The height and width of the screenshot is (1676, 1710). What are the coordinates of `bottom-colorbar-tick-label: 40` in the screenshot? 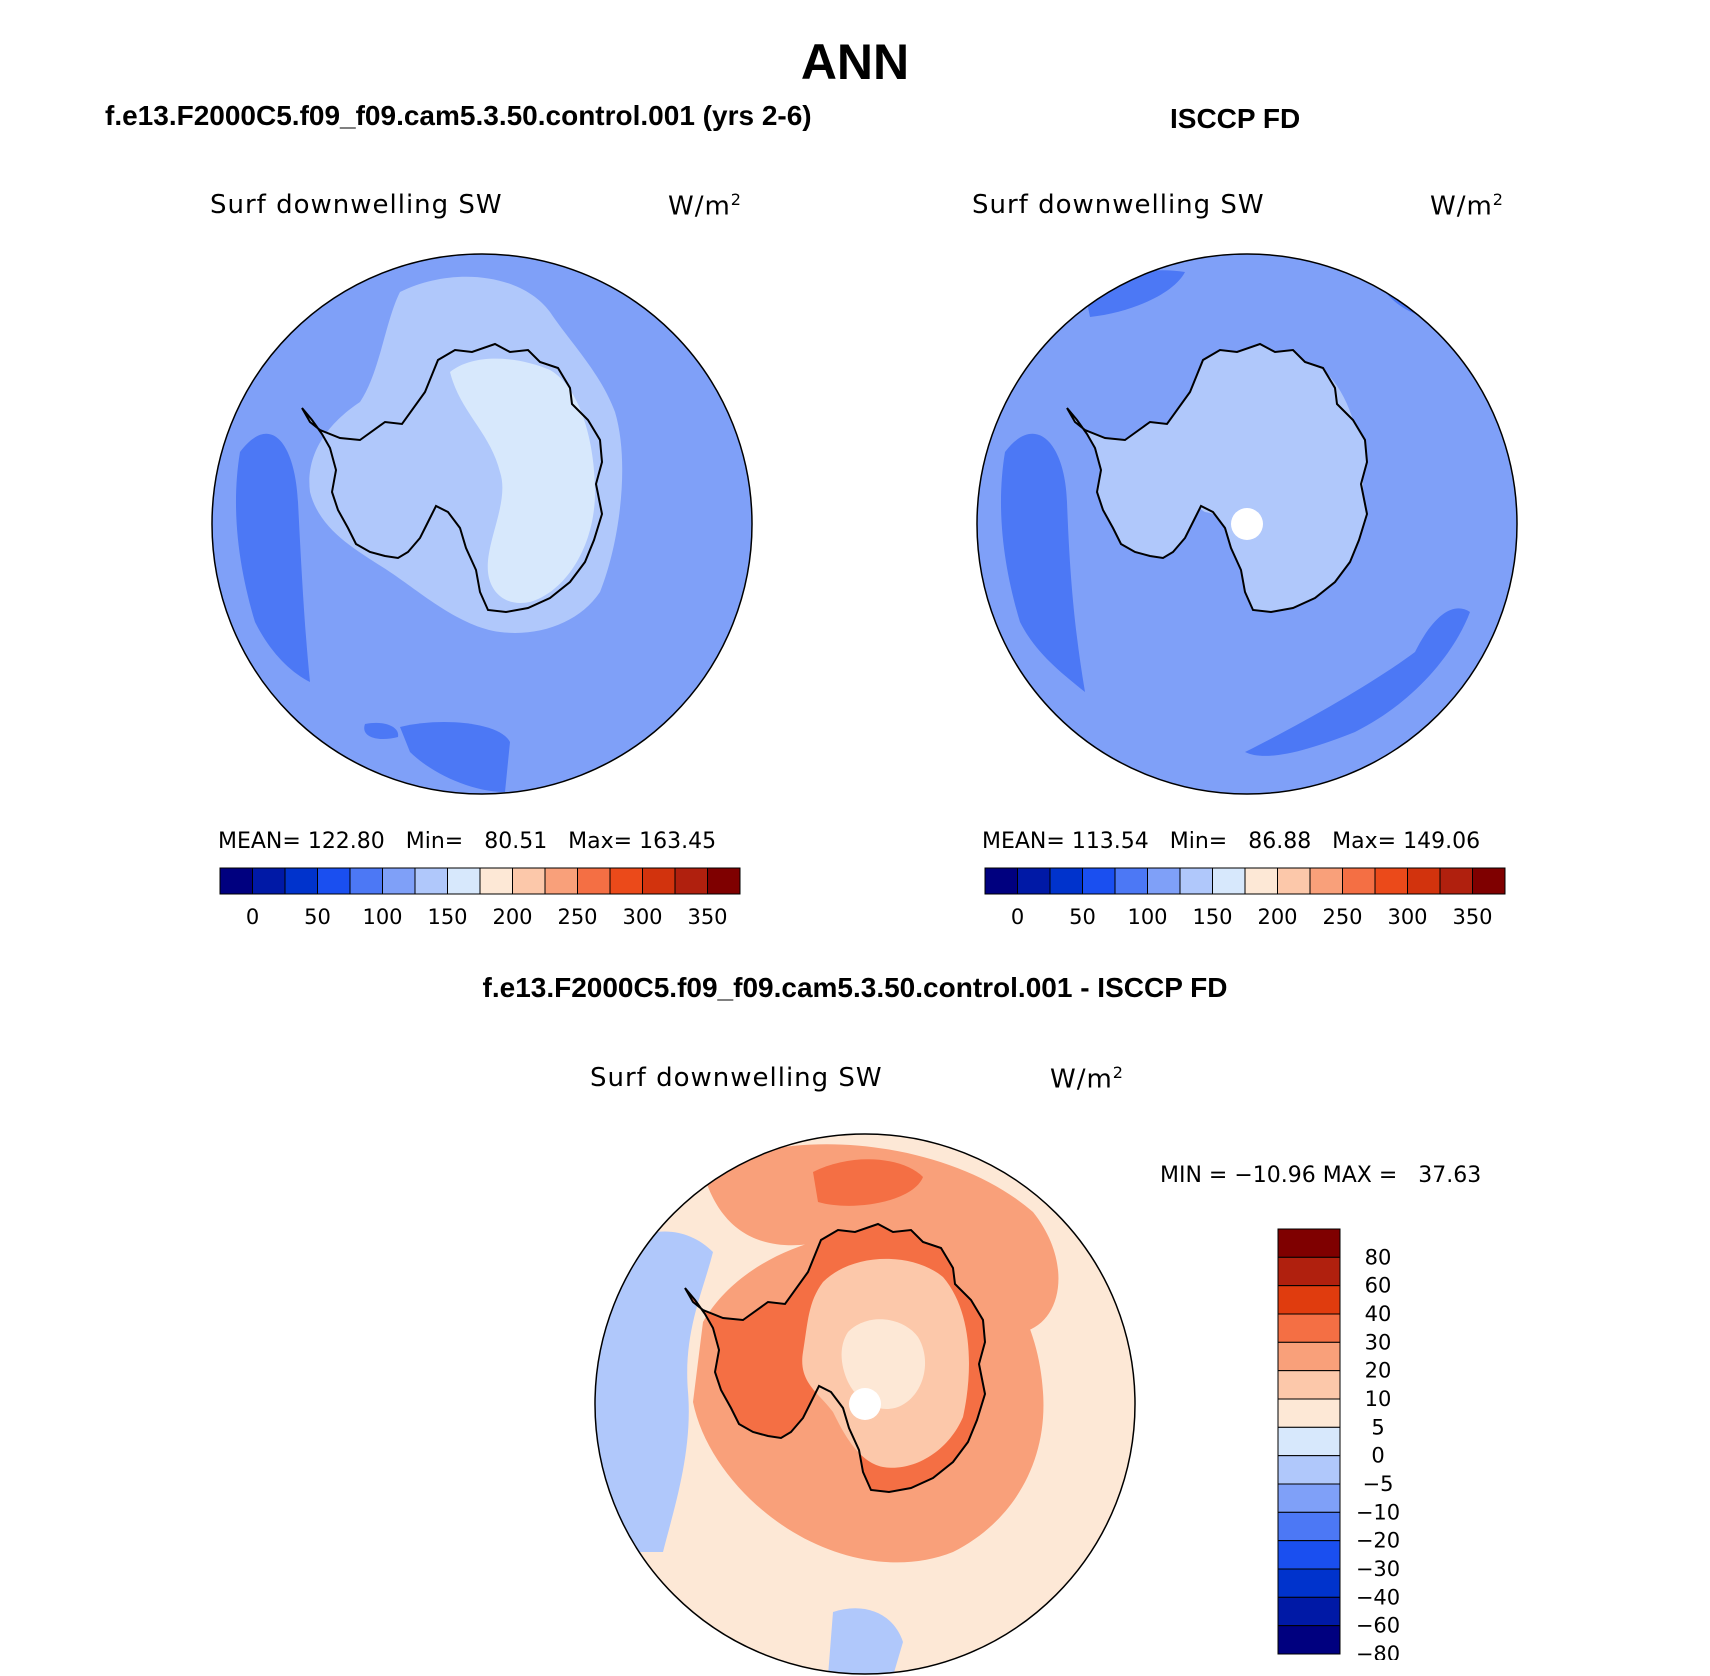 It's located at (1378, 1314).